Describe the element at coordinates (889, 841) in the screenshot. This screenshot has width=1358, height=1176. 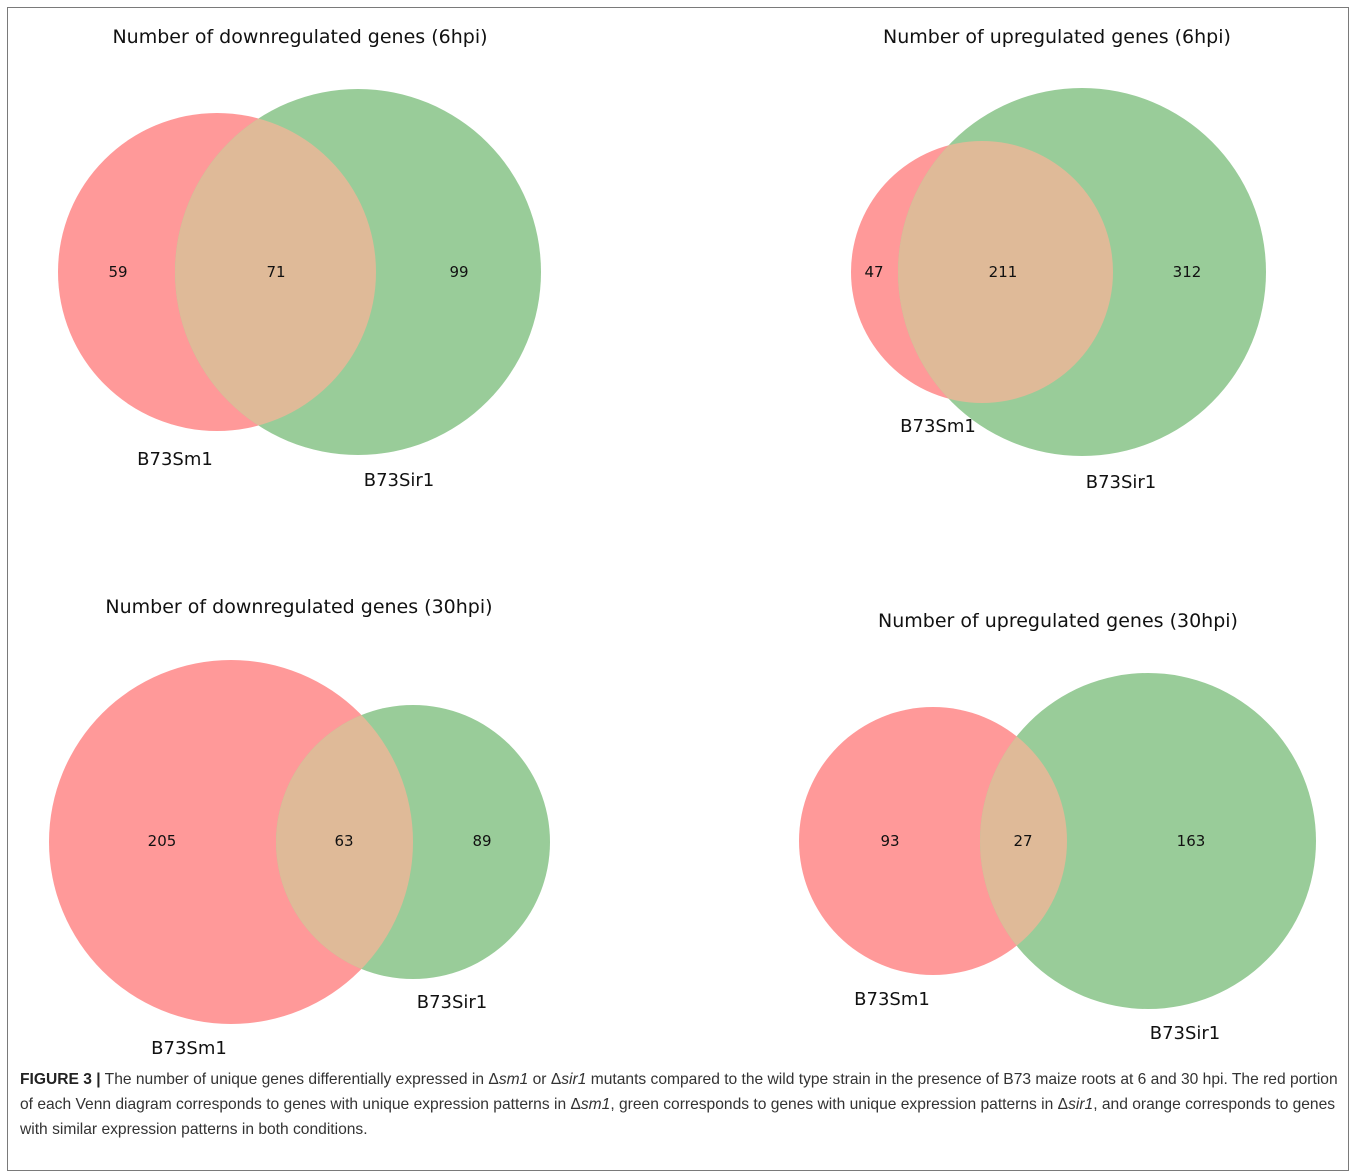
I see `count-only-a: 93` at that location.